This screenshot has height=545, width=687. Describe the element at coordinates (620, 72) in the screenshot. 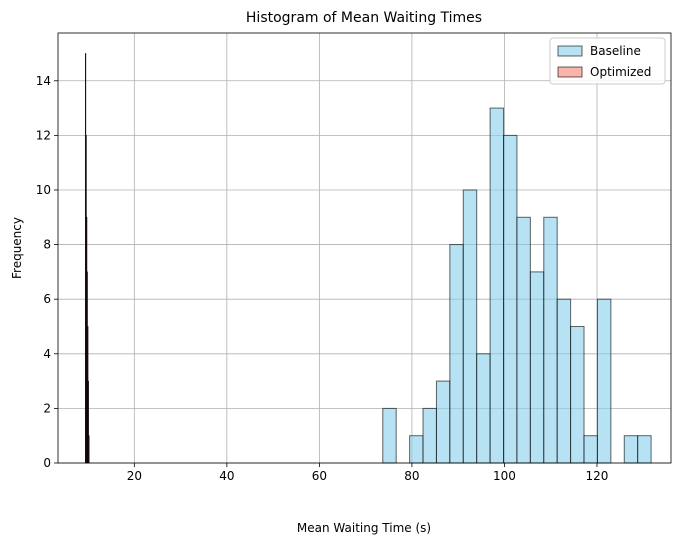

I see `legend-label-optimized: Optimized` at that location.